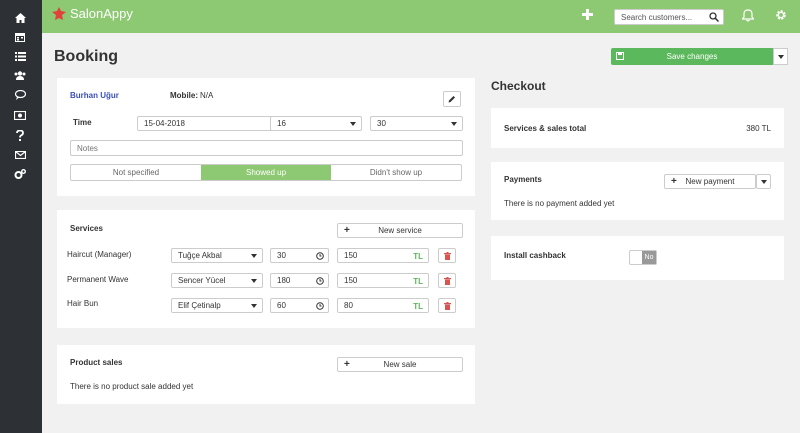 The height and width of the screenshot is (433, 800). I want to click on search-input, so click(660, 17).